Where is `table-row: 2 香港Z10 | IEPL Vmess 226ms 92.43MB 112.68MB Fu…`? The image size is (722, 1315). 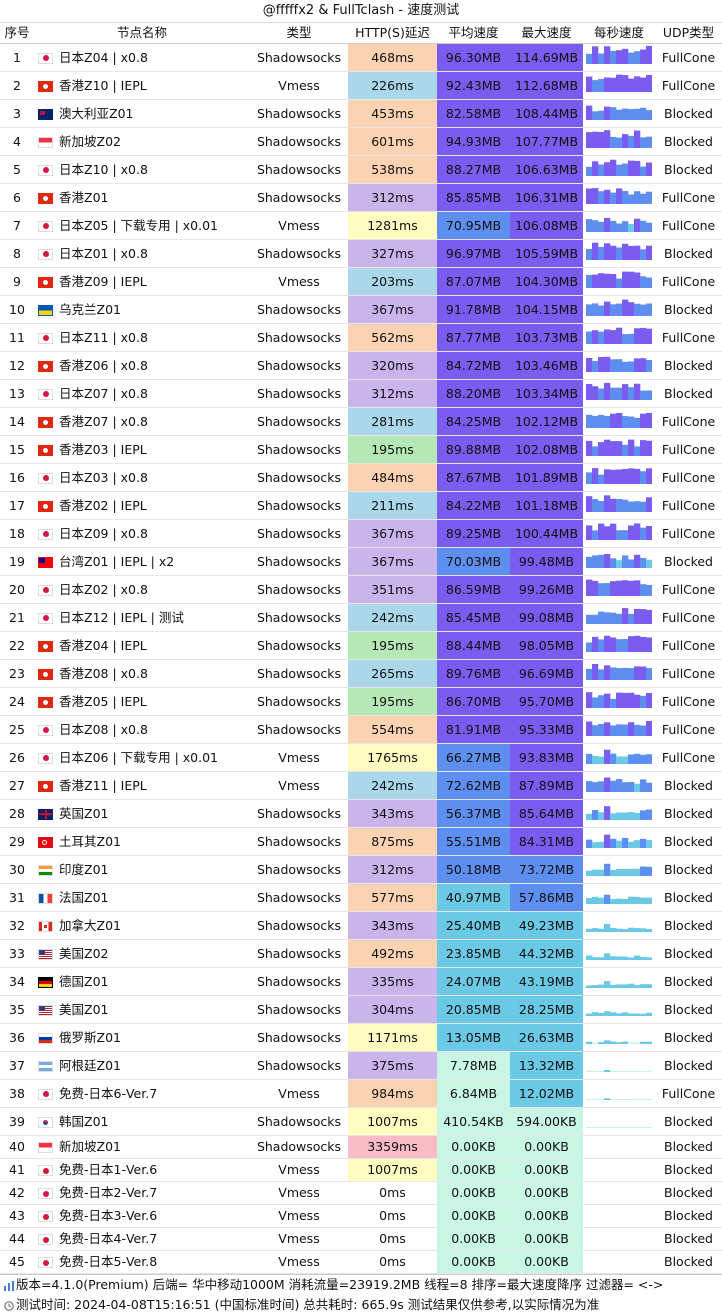
table-row: 2 香港Z10 | IEPL Vmess 226ms 92.43MB 112.68MB Fu… is located at coordinates (361, 85).